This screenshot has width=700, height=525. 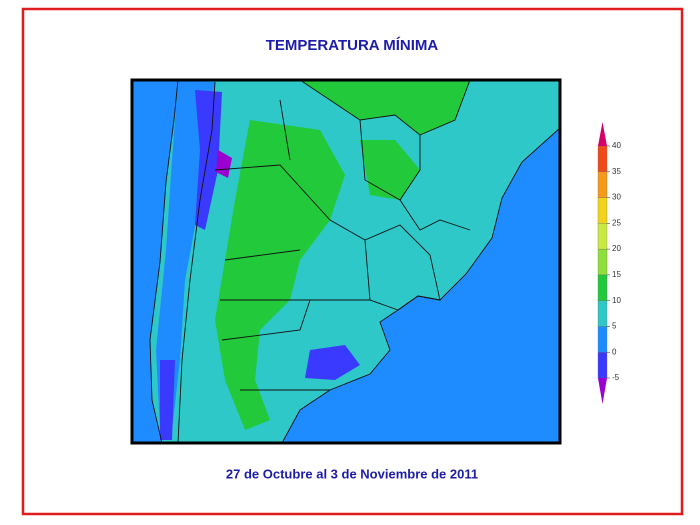 What do you see at coordinates (352, 473) in the screenshot?
I see `subtitle: 27 de Octubre al 3 de Noviembre de 2011` at bounding box center [352, 473].